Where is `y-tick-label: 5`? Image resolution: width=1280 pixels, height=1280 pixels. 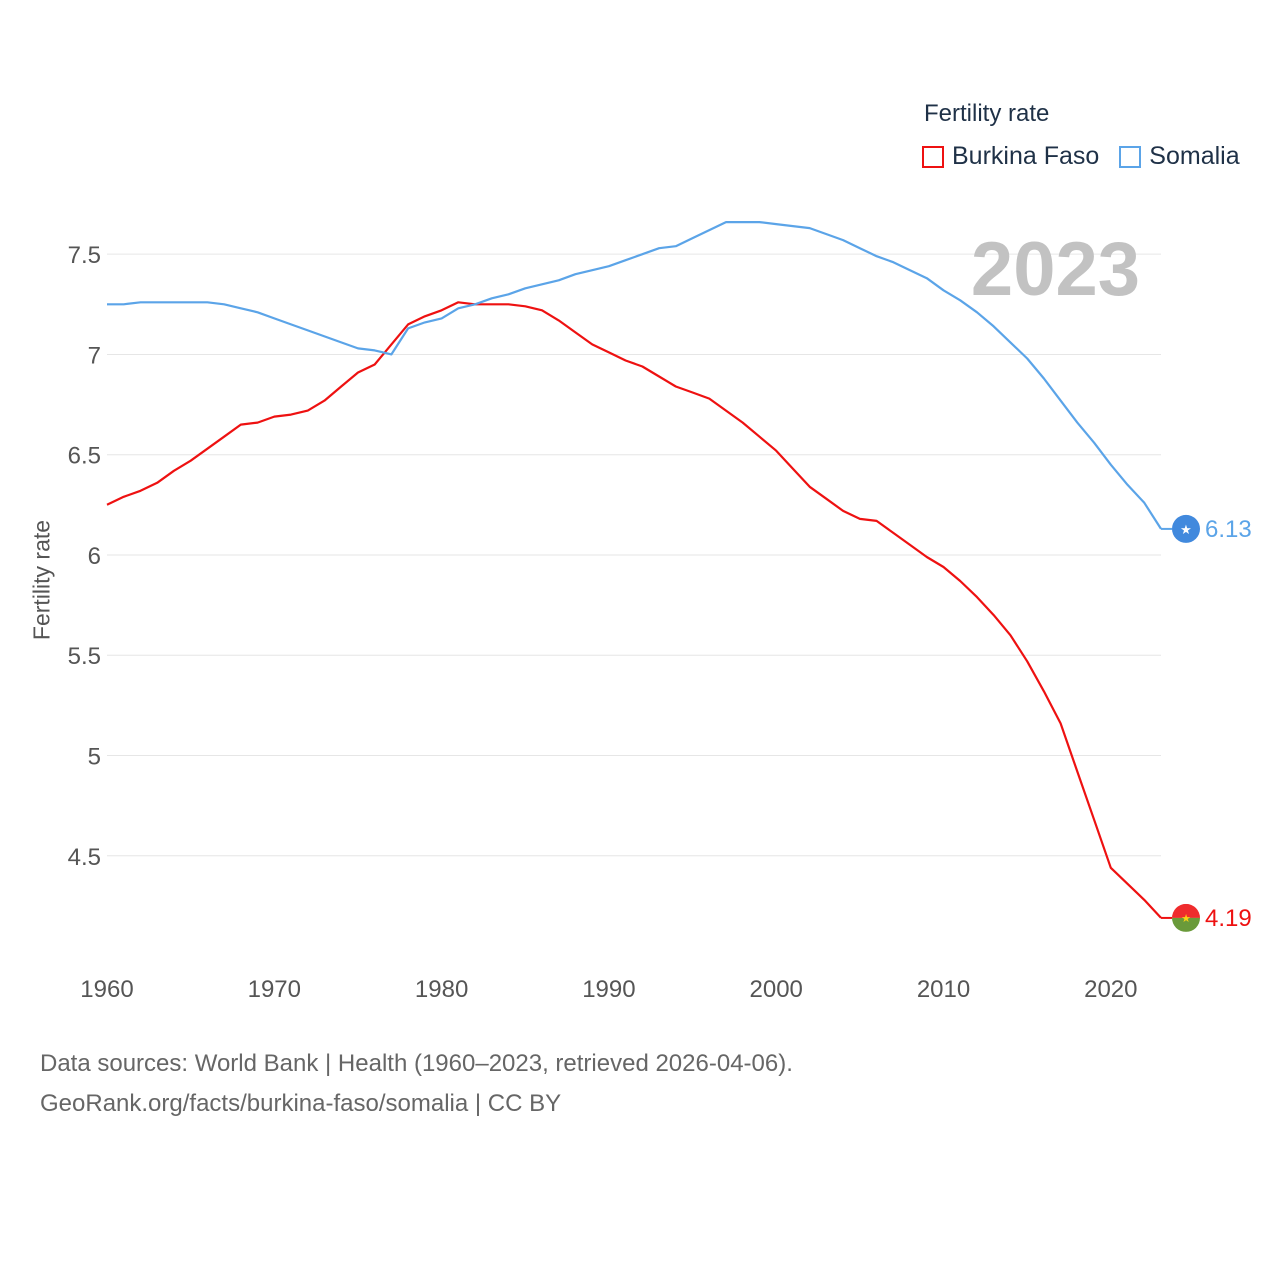
y-tick-label: 5 is located at coordinates (94, 757).